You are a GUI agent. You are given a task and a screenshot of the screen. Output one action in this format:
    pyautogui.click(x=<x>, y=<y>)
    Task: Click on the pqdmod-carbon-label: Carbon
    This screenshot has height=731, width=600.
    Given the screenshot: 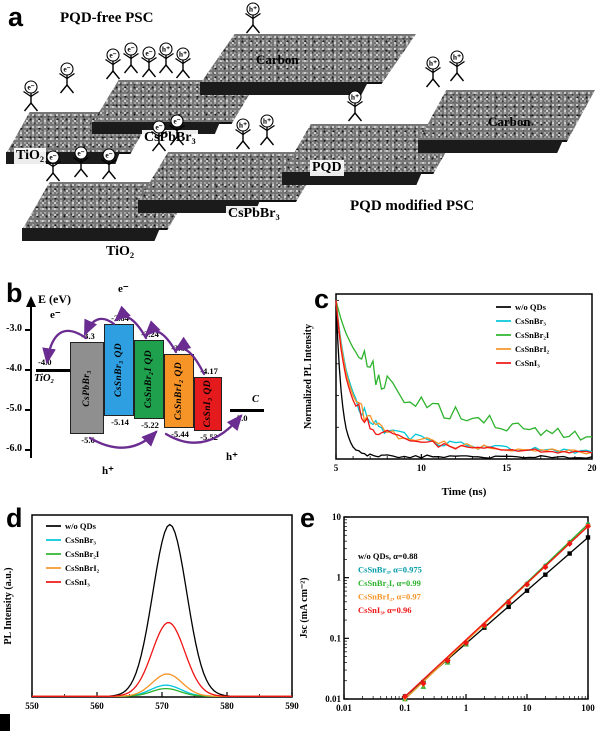 What is the action you would take?
    pyautogui.click(x=509, y=121)
    